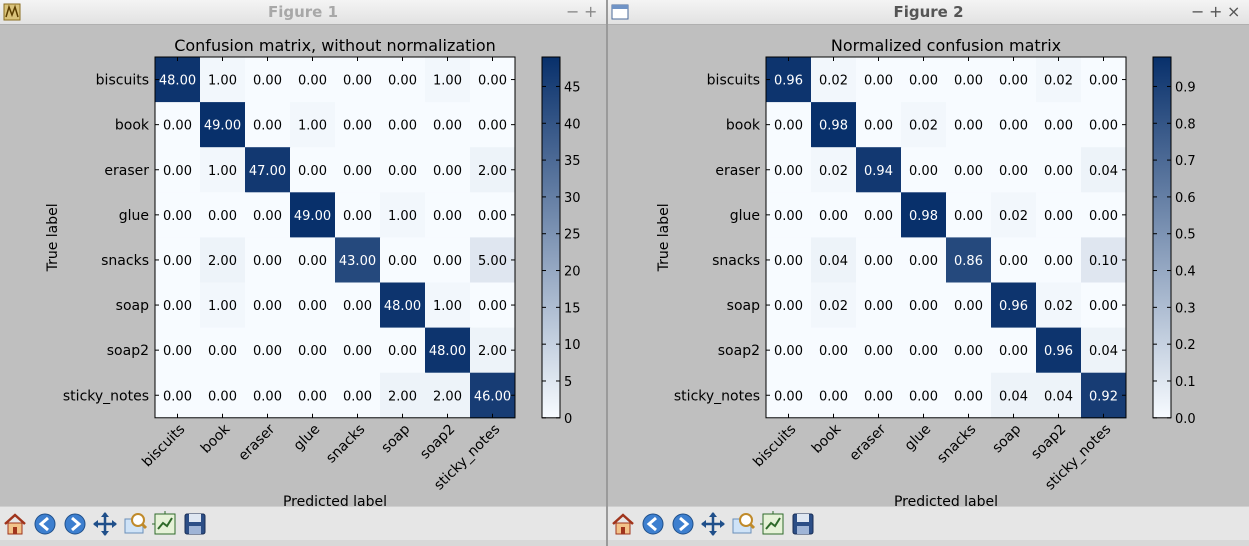 The height and width of the screenshot is (546, 1249). I want to click on colorbar-tick-label: 10, so click(572, 345).